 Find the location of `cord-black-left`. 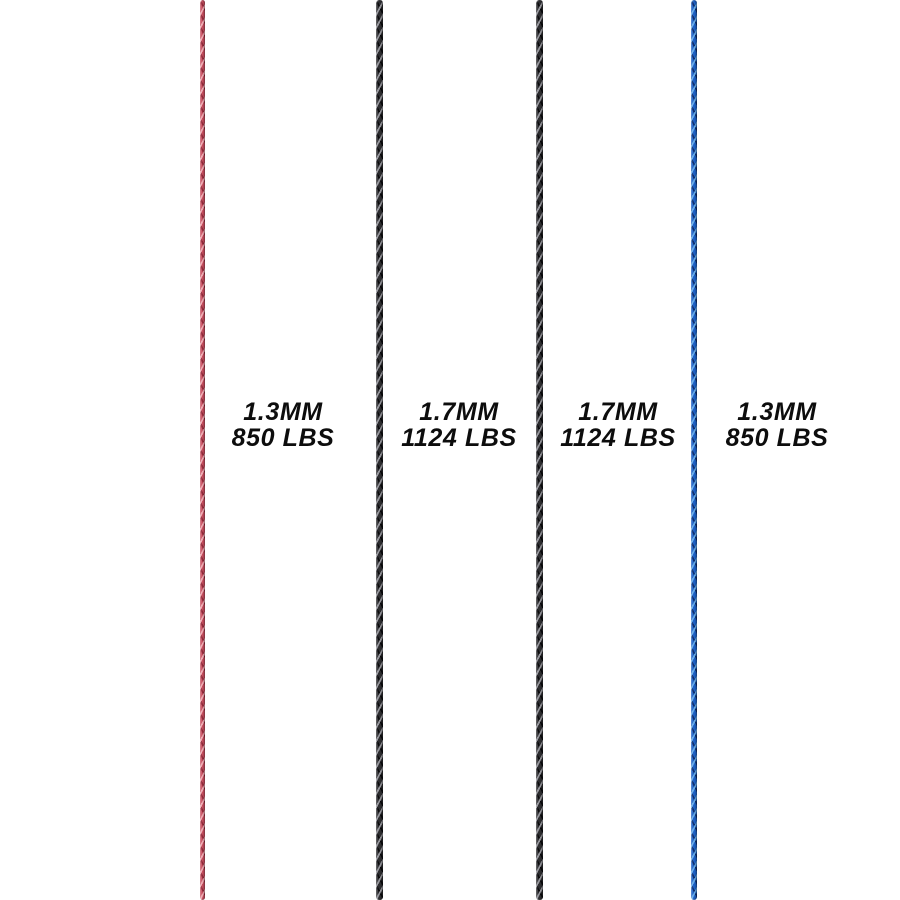

cord-black-left is located at coordinates (379, 450).